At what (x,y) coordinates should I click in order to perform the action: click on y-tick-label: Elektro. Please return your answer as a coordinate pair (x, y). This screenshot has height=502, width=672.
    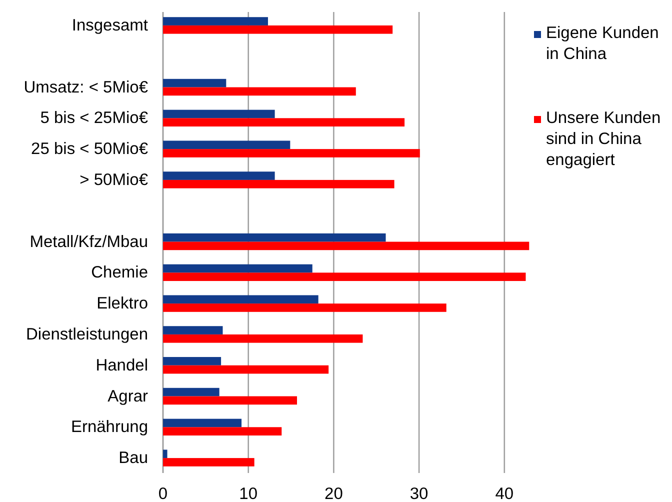
    Looking at the image, I should click on (122, 303).